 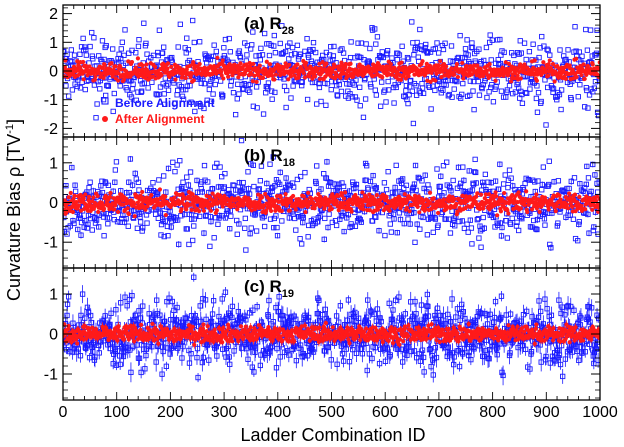 What do you see at coordinates (53, 14) in the screenshot?
I see `y-tick-label: 2` at bounding box center [53, 14].